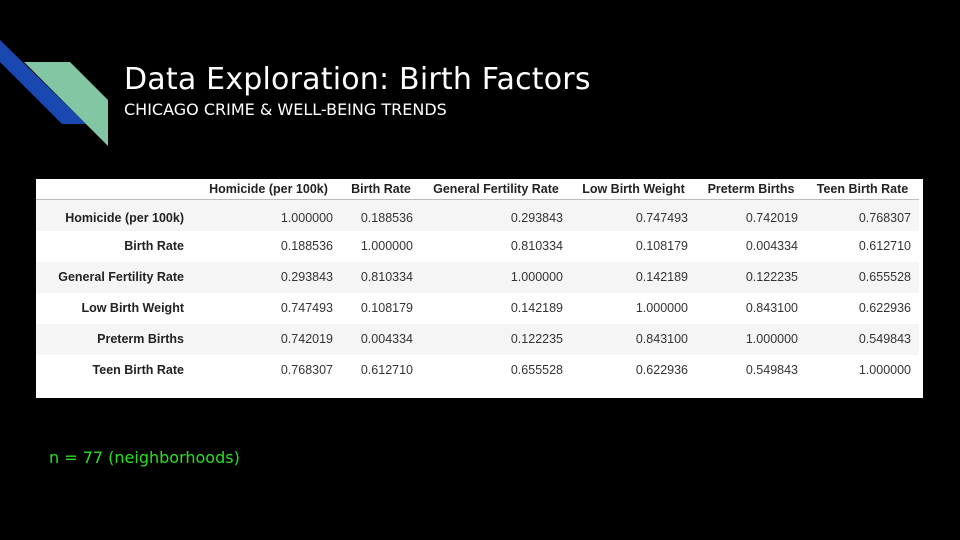 This screenshot has width=960, height=540. What do you see at coordinates (357, 79) in the screenshot?
I see `slide-title: Data Exploration: Birth Factors` at bounding box center [357, 79].